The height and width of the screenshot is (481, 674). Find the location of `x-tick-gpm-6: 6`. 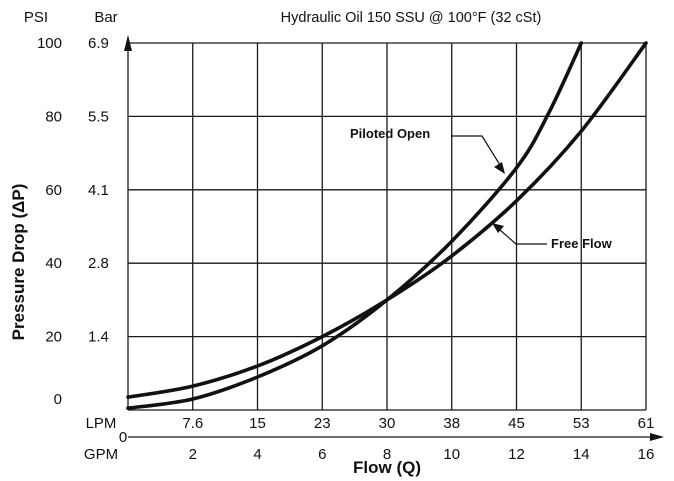

x-tick-gpm-6: 6 is located at coordinates (322, 454).